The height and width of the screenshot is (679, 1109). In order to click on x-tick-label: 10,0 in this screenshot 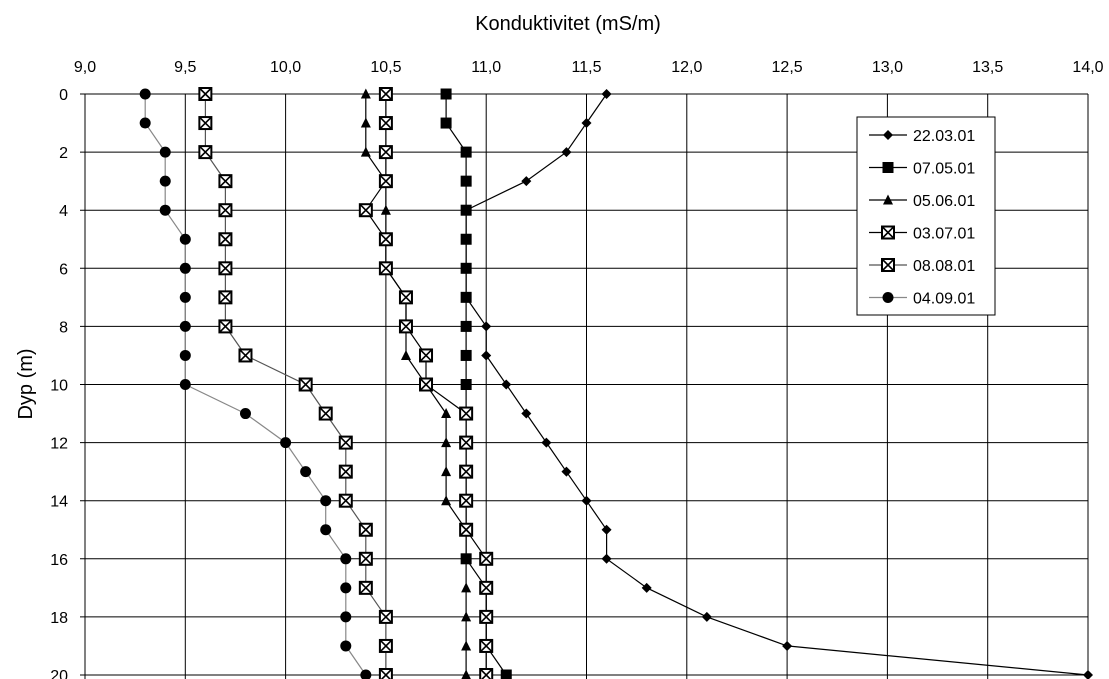, I will do `click(285, 67)`.